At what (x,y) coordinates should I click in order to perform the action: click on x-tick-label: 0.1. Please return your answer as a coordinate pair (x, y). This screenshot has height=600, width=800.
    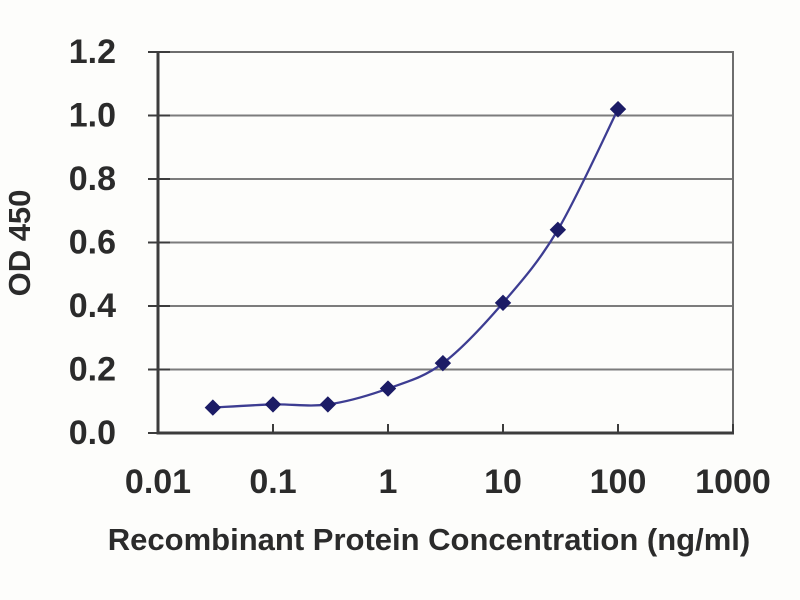
    Looking at the image, I should click on (272, 482).